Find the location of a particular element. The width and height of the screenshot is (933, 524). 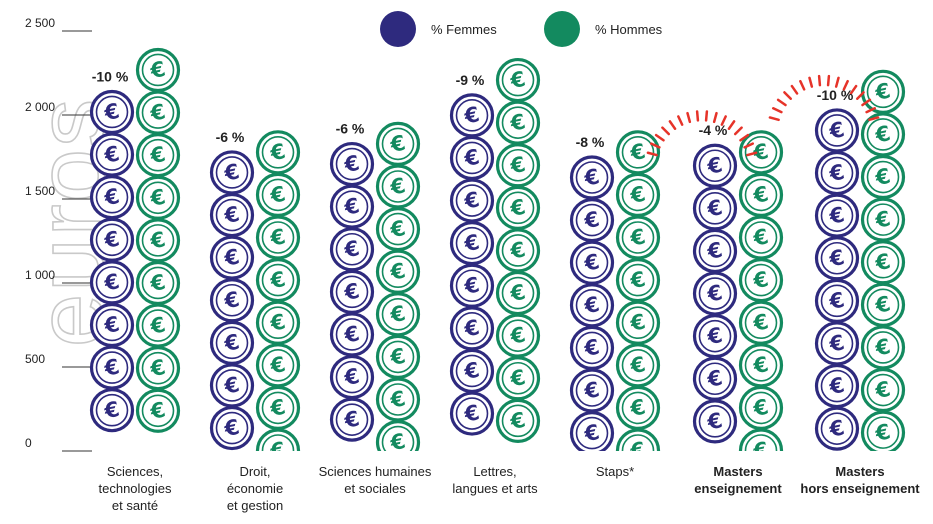

category-label-line: Sciences humaines is located at coordinates (375, 471).